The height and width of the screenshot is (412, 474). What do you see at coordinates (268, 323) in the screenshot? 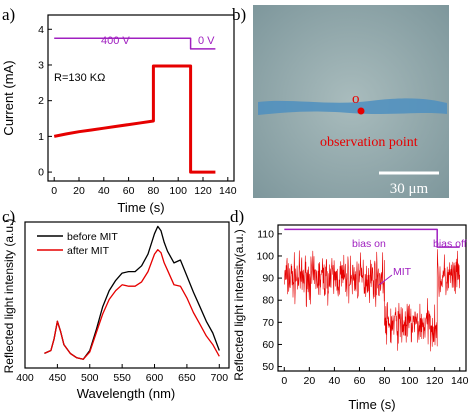
I see `y-tick-label: 70` at bounding box center [268, 323].